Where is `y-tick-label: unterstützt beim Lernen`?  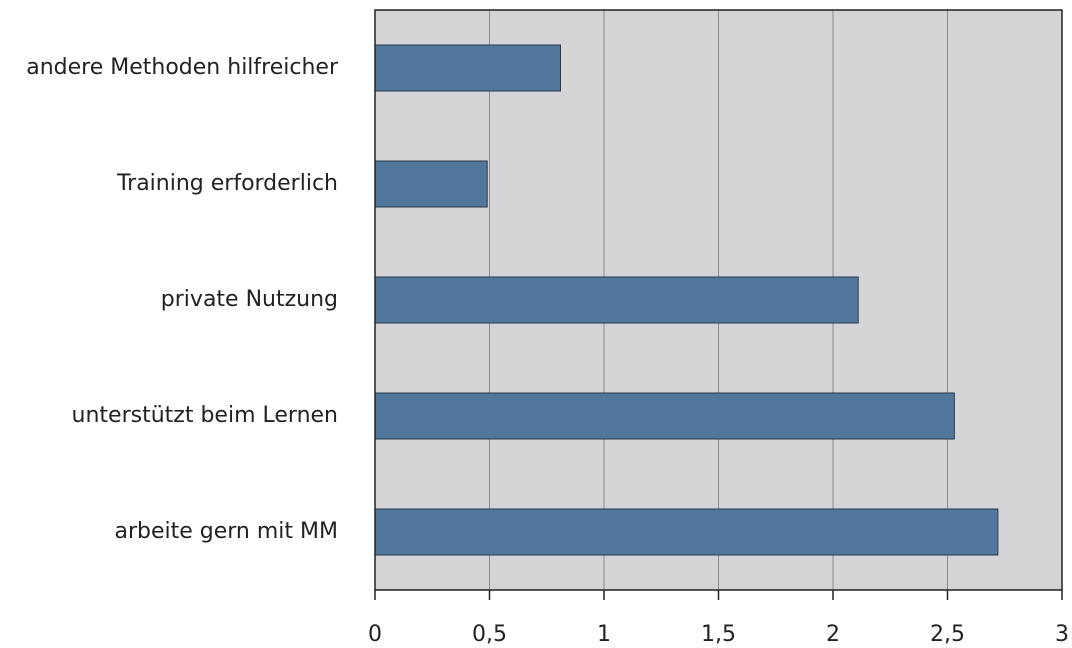 y-tick-label: unterstützt beim Lernen is located at coordinates (205, 415).